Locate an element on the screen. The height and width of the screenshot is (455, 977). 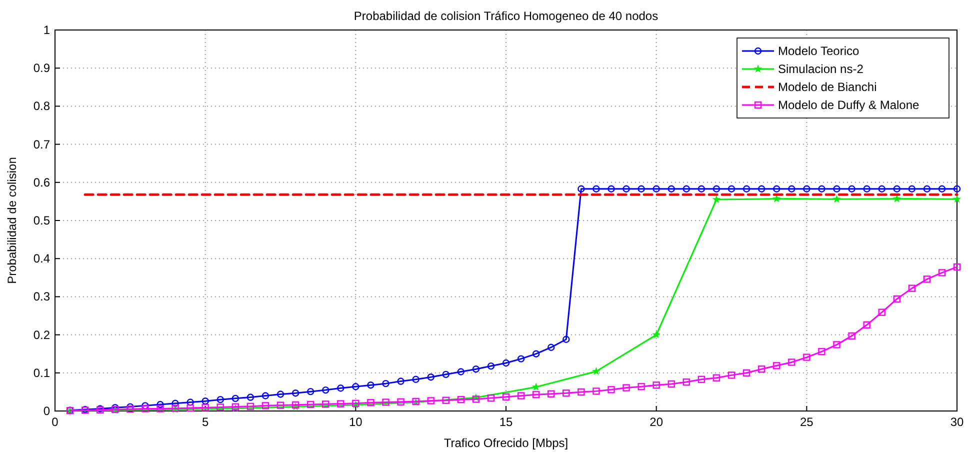
x-tick-label: 10 is located at coordinates (355, 422).